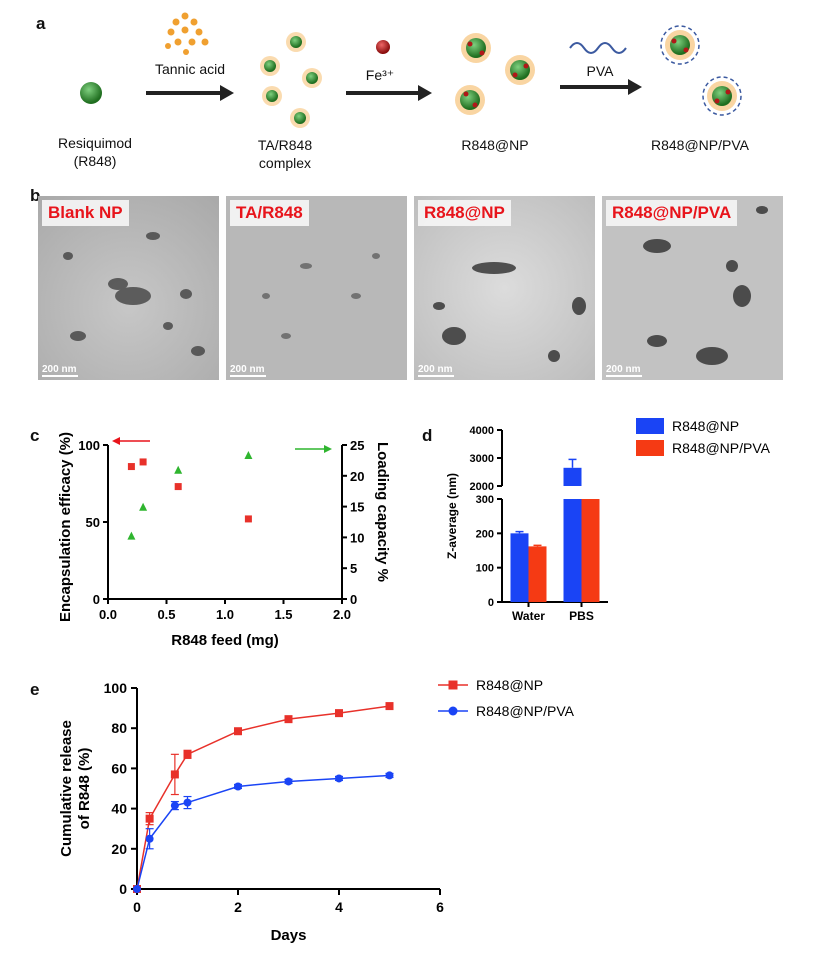 This screenshot has width=814, height=954. What do you see at coordinates (108, 614) in the screenshot?
I see `x-tick-label: 0.0` at bounding box center [108, 614].